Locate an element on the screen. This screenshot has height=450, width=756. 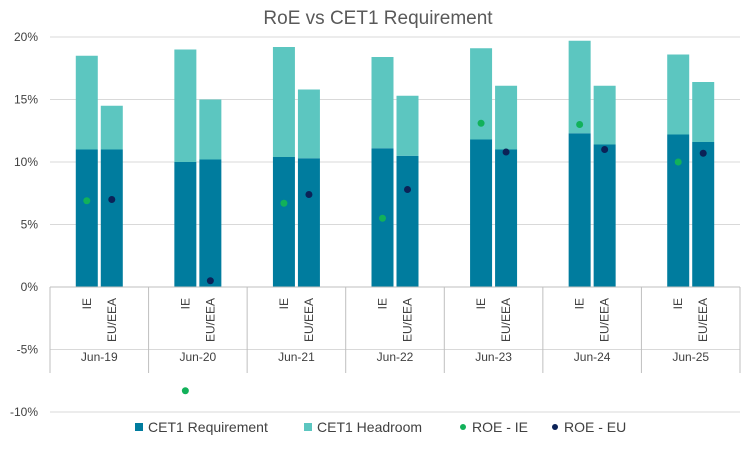
legend-cet1-requirement-label: CET1 Requirement is located at coordinates (208, 427).